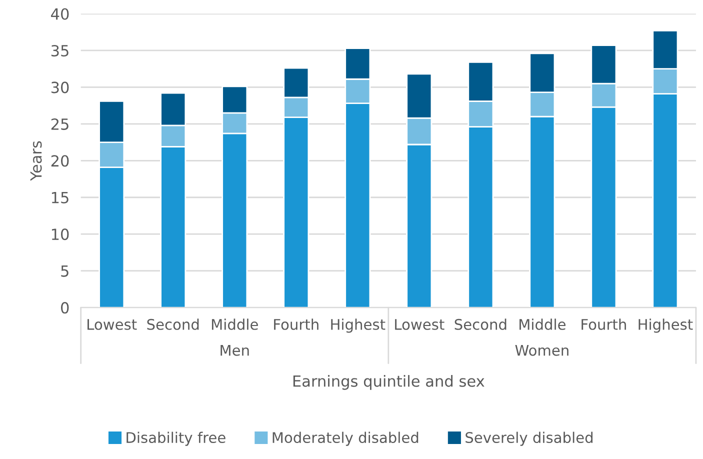  What do you see at coordinates (176, 439) in the screenshot?
I see `legend-label: Disability free` at bounding box center [176, 439].